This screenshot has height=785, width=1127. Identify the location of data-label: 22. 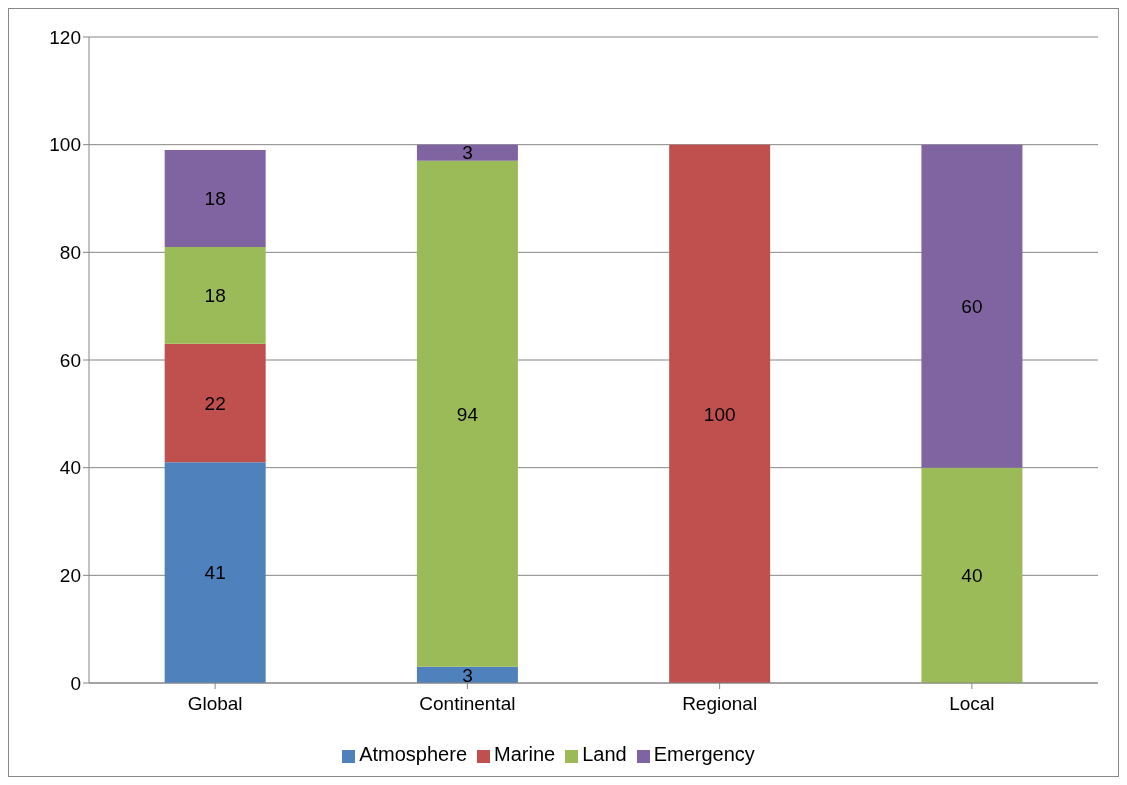
(215, 403).